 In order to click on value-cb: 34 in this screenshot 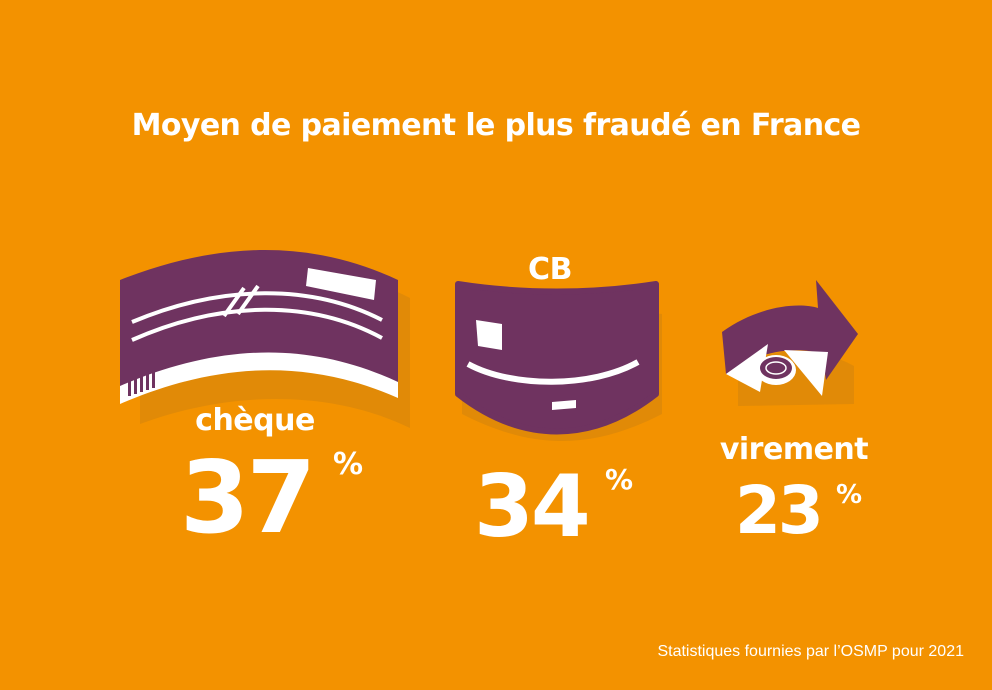, I will do `click(532, 507)`.